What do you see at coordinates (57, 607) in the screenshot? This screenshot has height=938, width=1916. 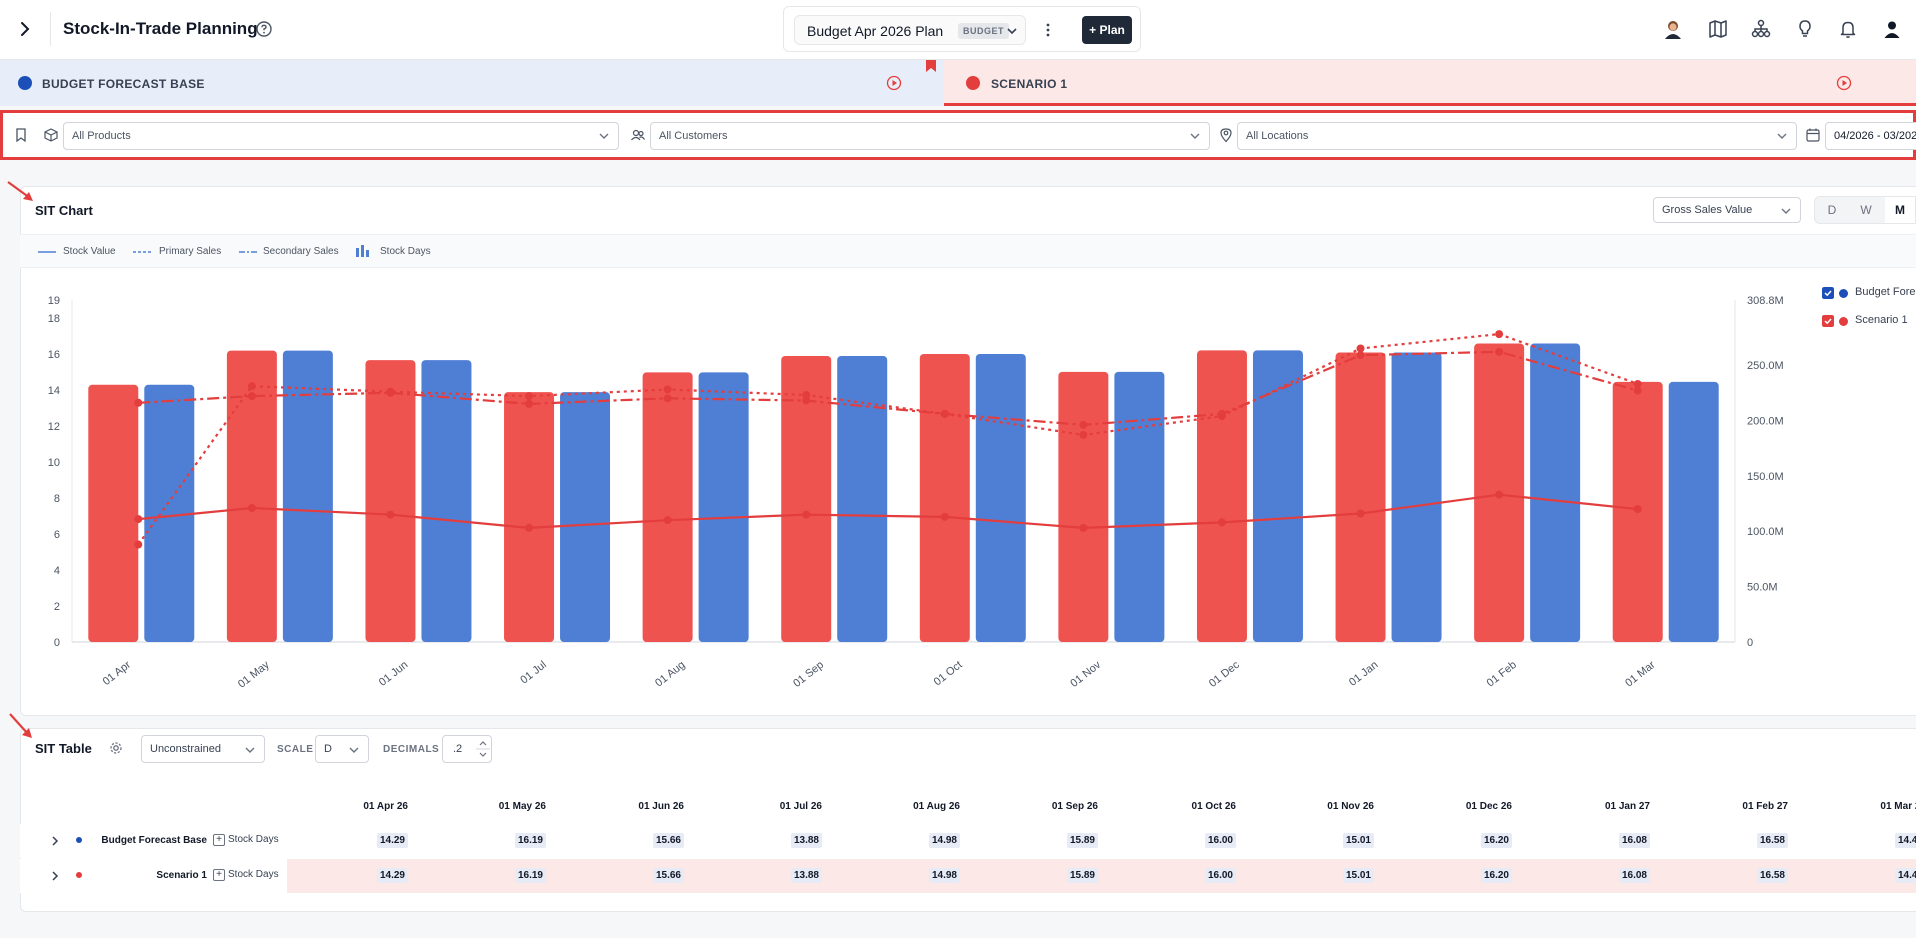 I see `y-left-tick-label: 2` at bounding box center [57, 607].